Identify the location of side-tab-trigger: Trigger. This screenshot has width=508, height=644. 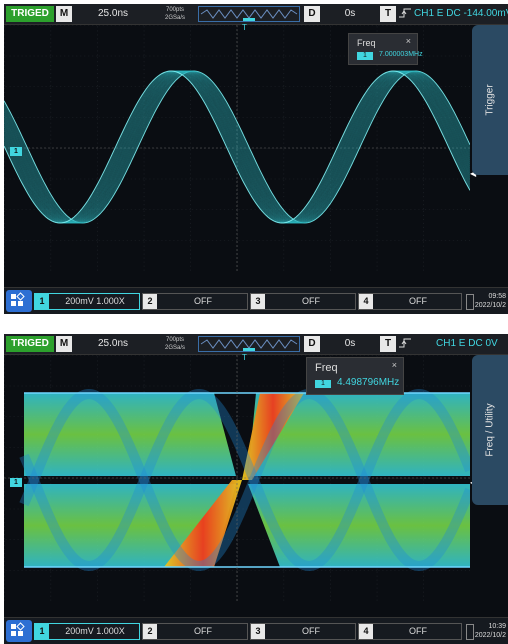
(490, 100).